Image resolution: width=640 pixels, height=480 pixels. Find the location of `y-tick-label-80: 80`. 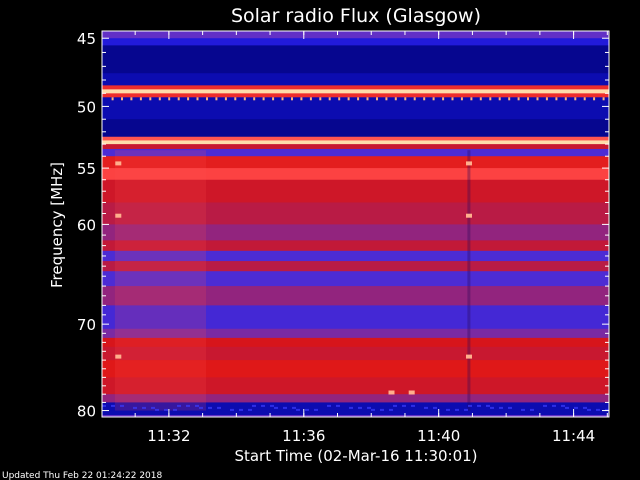

y-tick-label-80: 80 is located at coordinates (86, 412).